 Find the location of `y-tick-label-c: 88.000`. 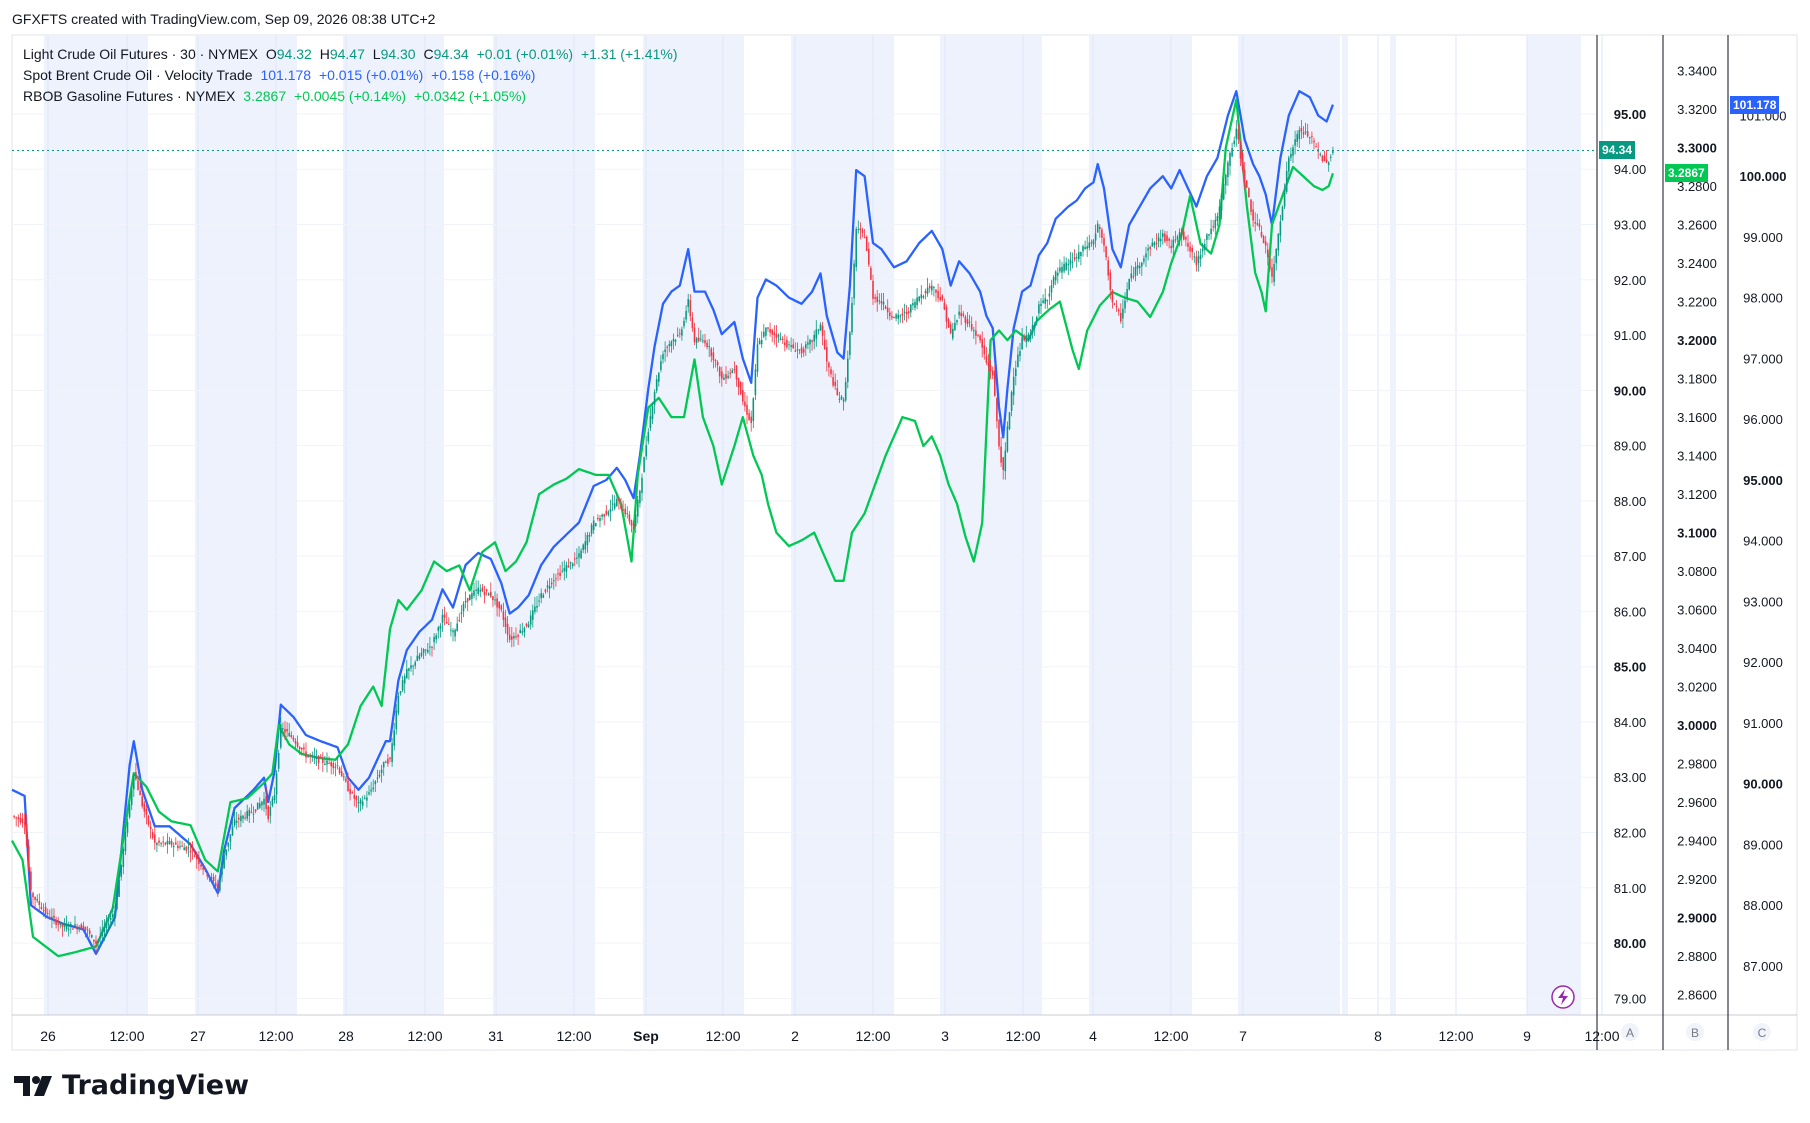

y-tick-label-c: 88.000 is located at coordinates (1763, 905).